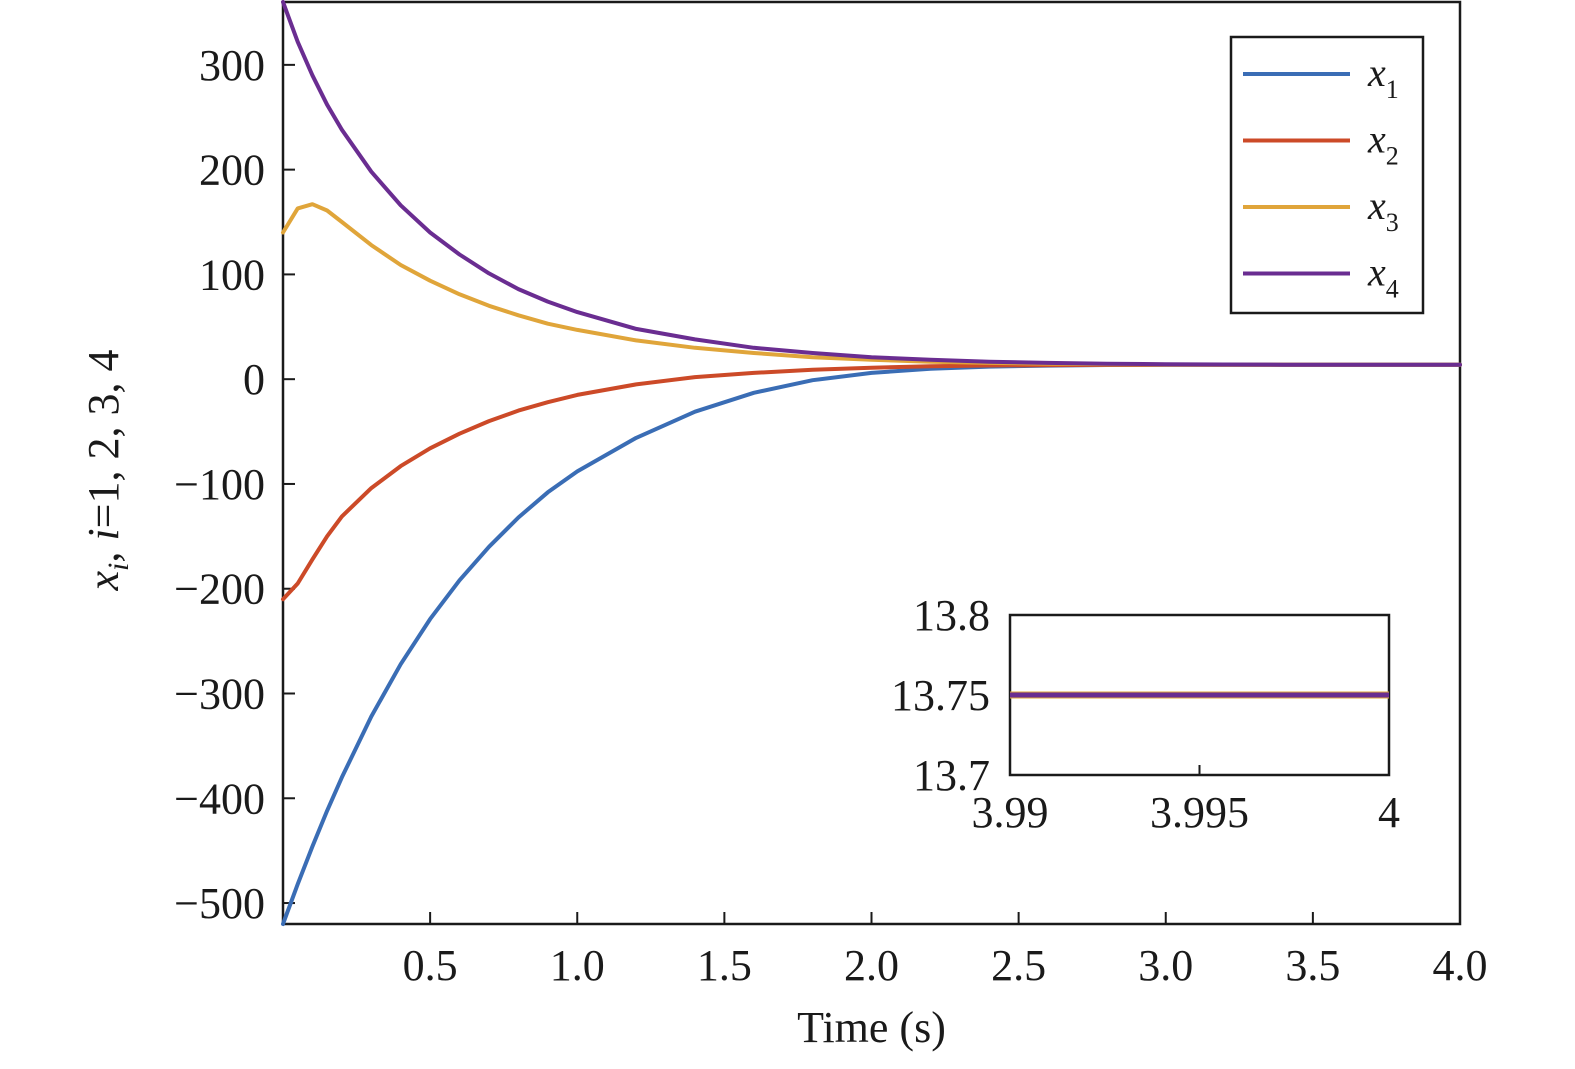 The width and height of the screenshot is (1575, 1069). What do you see at coordinates (871, 1027) in the screenshot?
I see `x-axis-title: Time (s)` at bounding box center [871, 1027].